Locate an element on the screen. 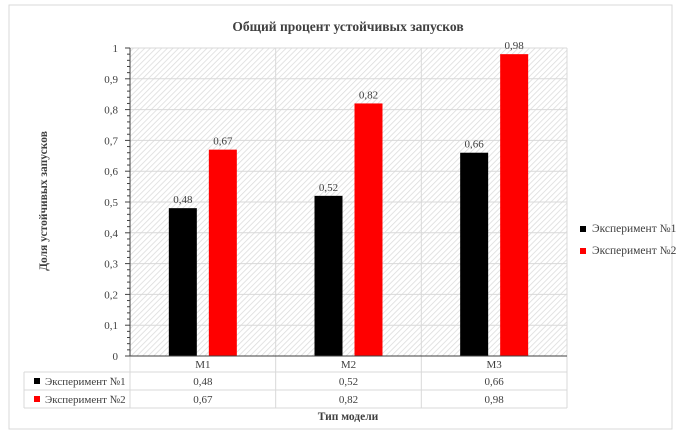 The height and width of the screenshot is (432, 681). table-cell: 0,98 is located at coordinates (495, 400).